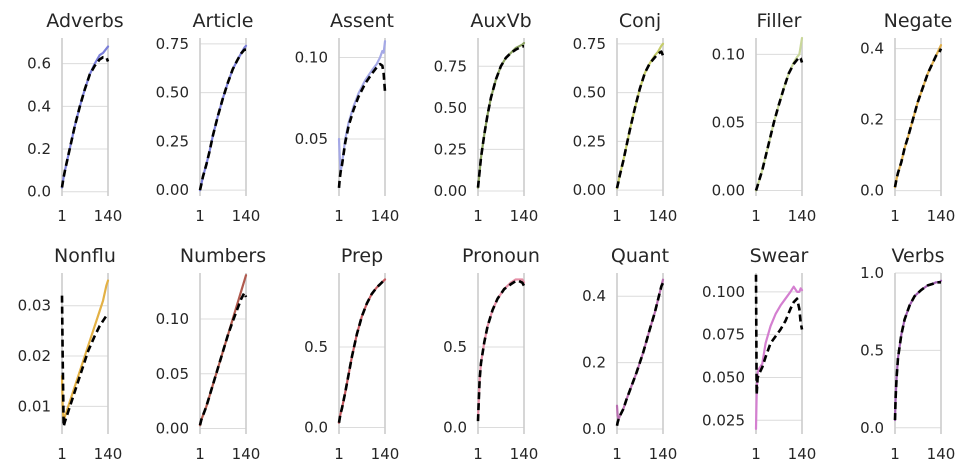  What do you see at coordinates (39, 64) in the screenshot?
I see `y-tick-label: 0.6` at bounding box center [39, 64].